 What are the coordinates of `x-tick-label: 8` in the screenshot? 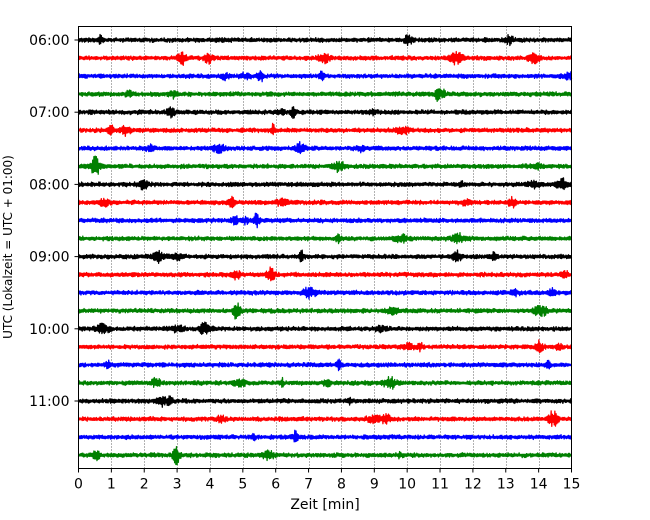 It's located at (341, 485).